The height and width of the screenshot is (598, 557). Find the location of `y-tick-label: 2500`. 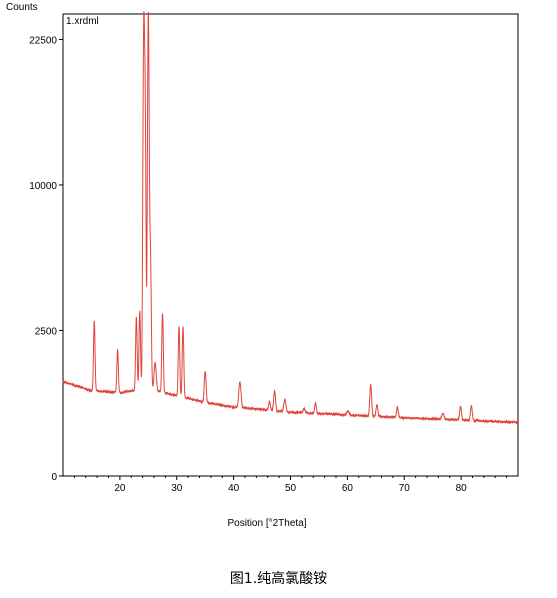

y-tick-label: 2500 is located at coordinates (46, 331).